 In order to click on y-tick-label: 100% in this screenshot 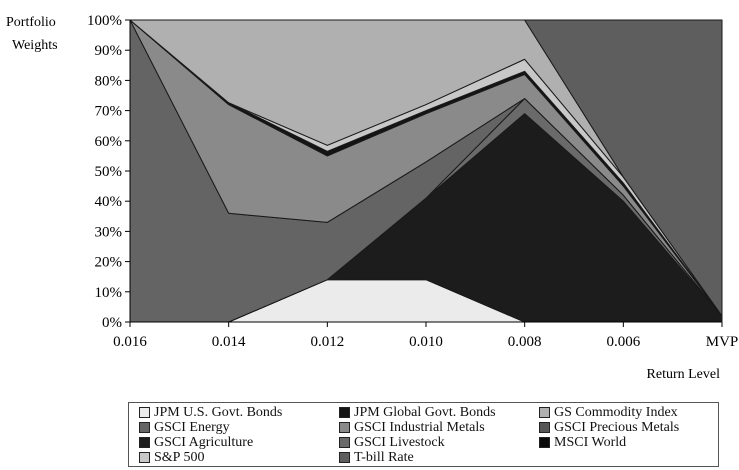, I will do `click(104, 21)`.